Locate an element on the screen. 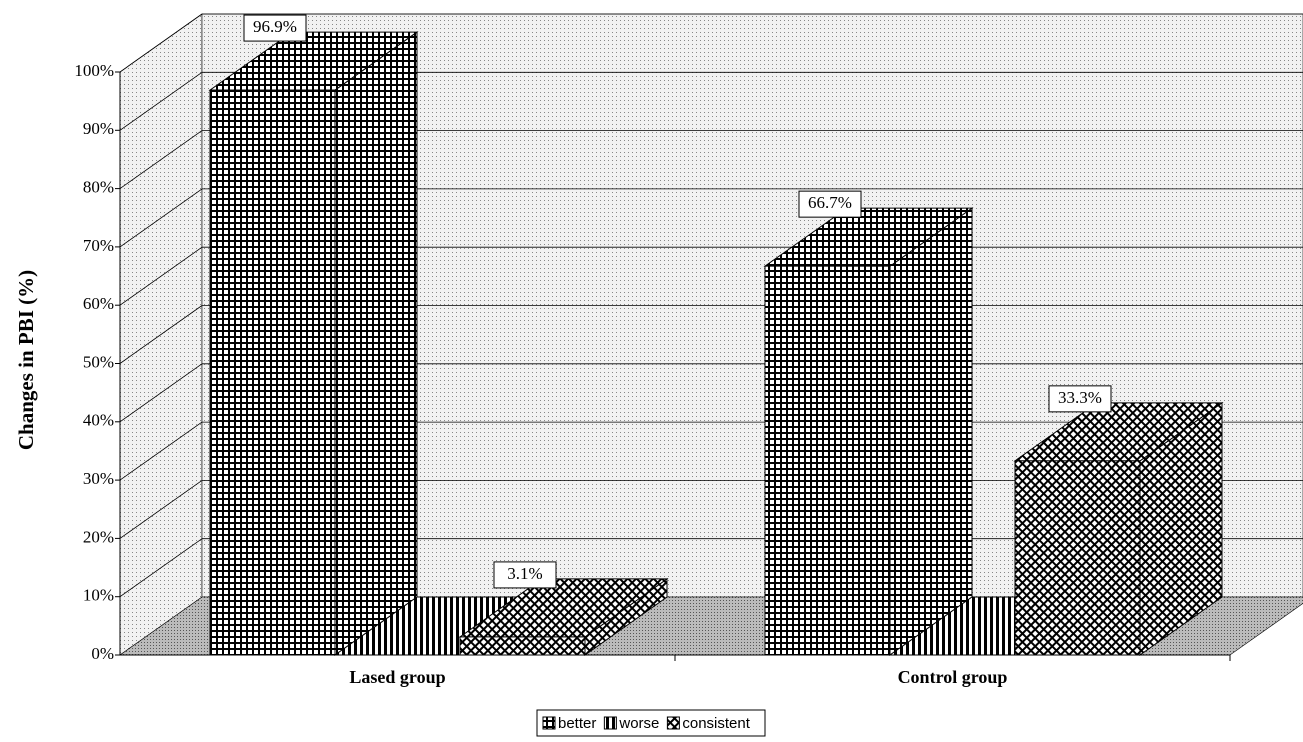 This screenshot has height=742, width=1303. legend-box is located at coordinates (651, 723).